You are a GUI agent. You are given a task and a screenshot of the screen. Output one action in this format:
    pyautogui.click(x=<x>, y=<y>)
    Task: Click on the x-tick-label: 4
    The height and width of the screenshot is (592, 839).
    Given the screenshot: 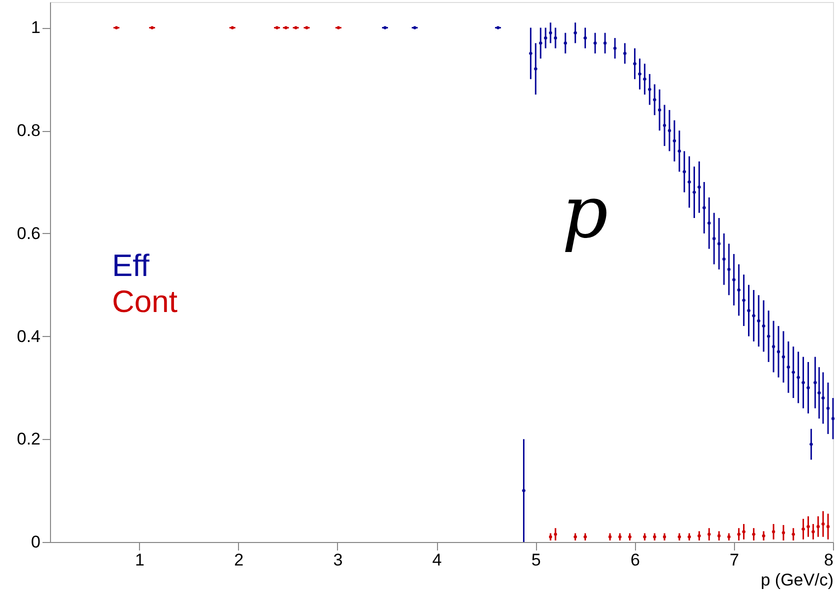 What is the action you would take?
    pyautogui.click(x=437, y=560)
    